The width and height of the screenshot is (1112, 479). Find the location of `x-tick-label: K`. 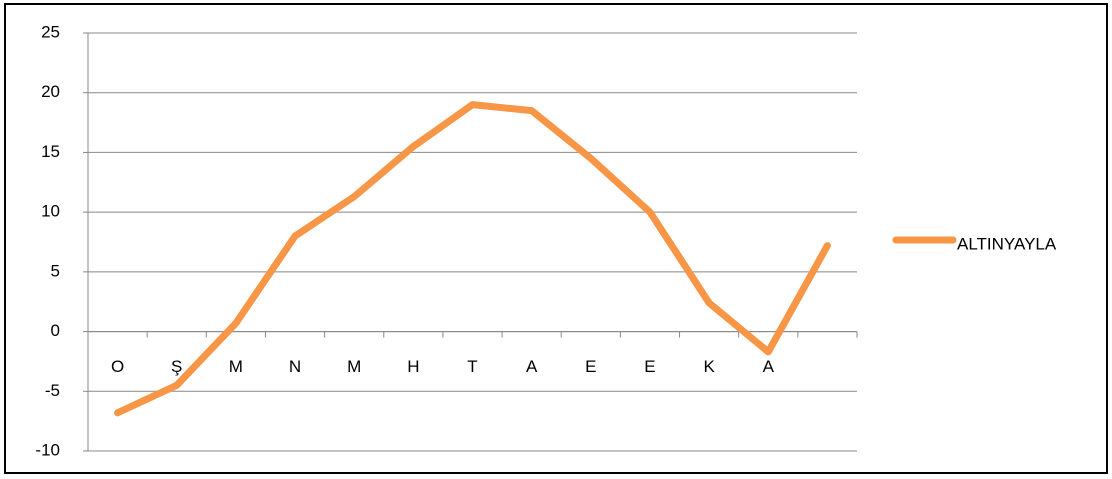

x-tick-label: K is located at coordinates (709, 366).